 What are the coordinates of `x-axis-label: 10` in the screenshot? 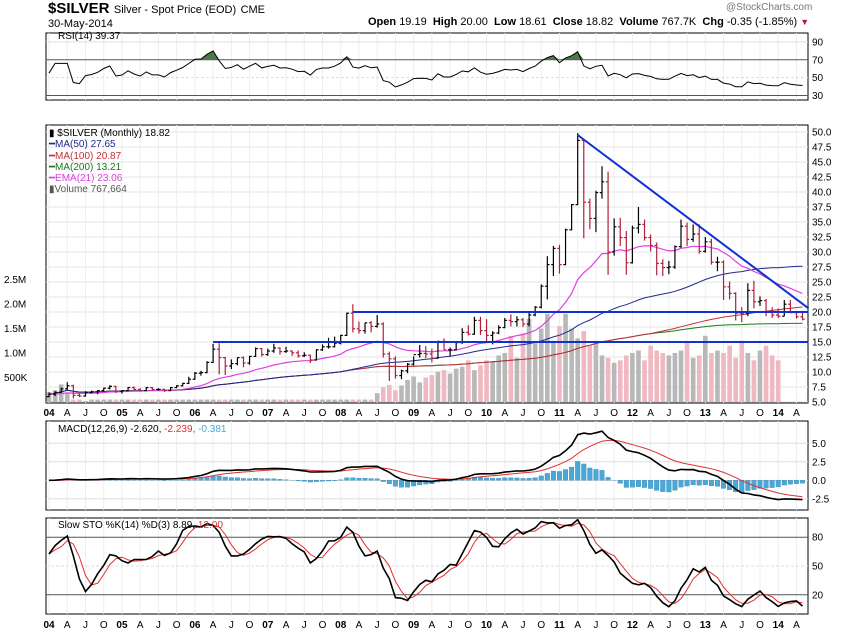 It's located at (487, 413).